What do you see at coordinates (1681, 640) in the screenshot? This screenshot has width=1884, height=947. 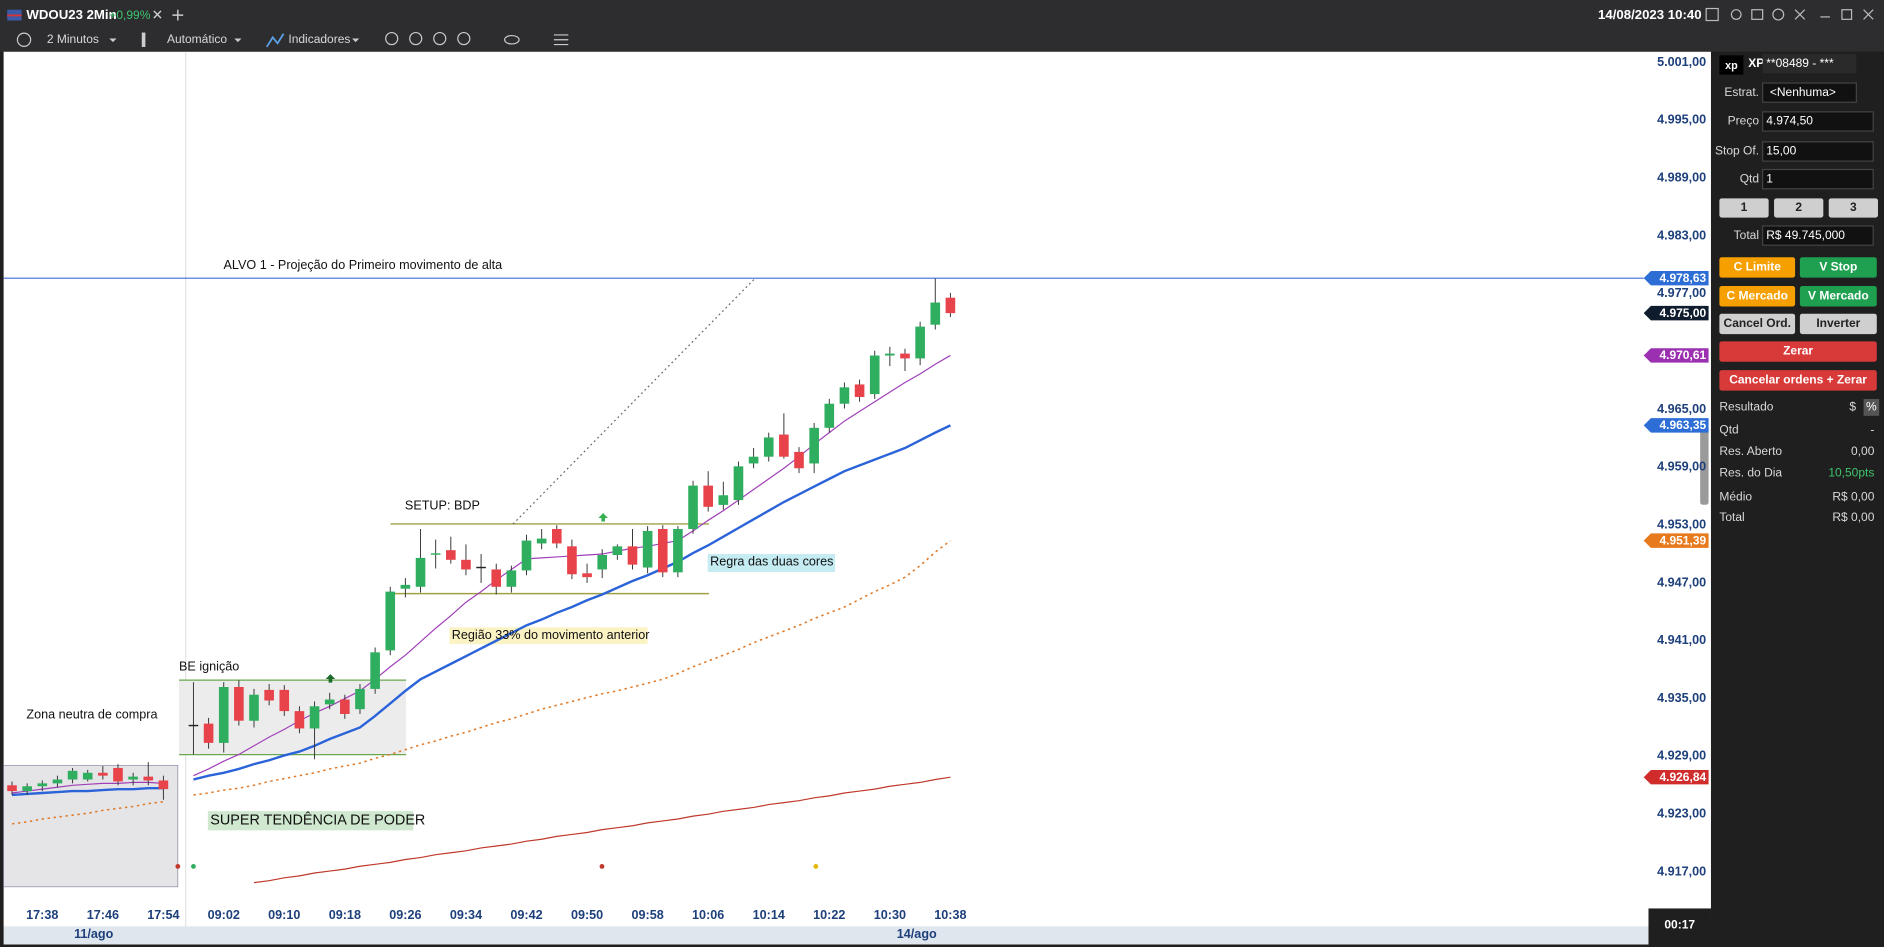 I see `y-tick-label: 4.941,00` at bounding box center [1681, 640].